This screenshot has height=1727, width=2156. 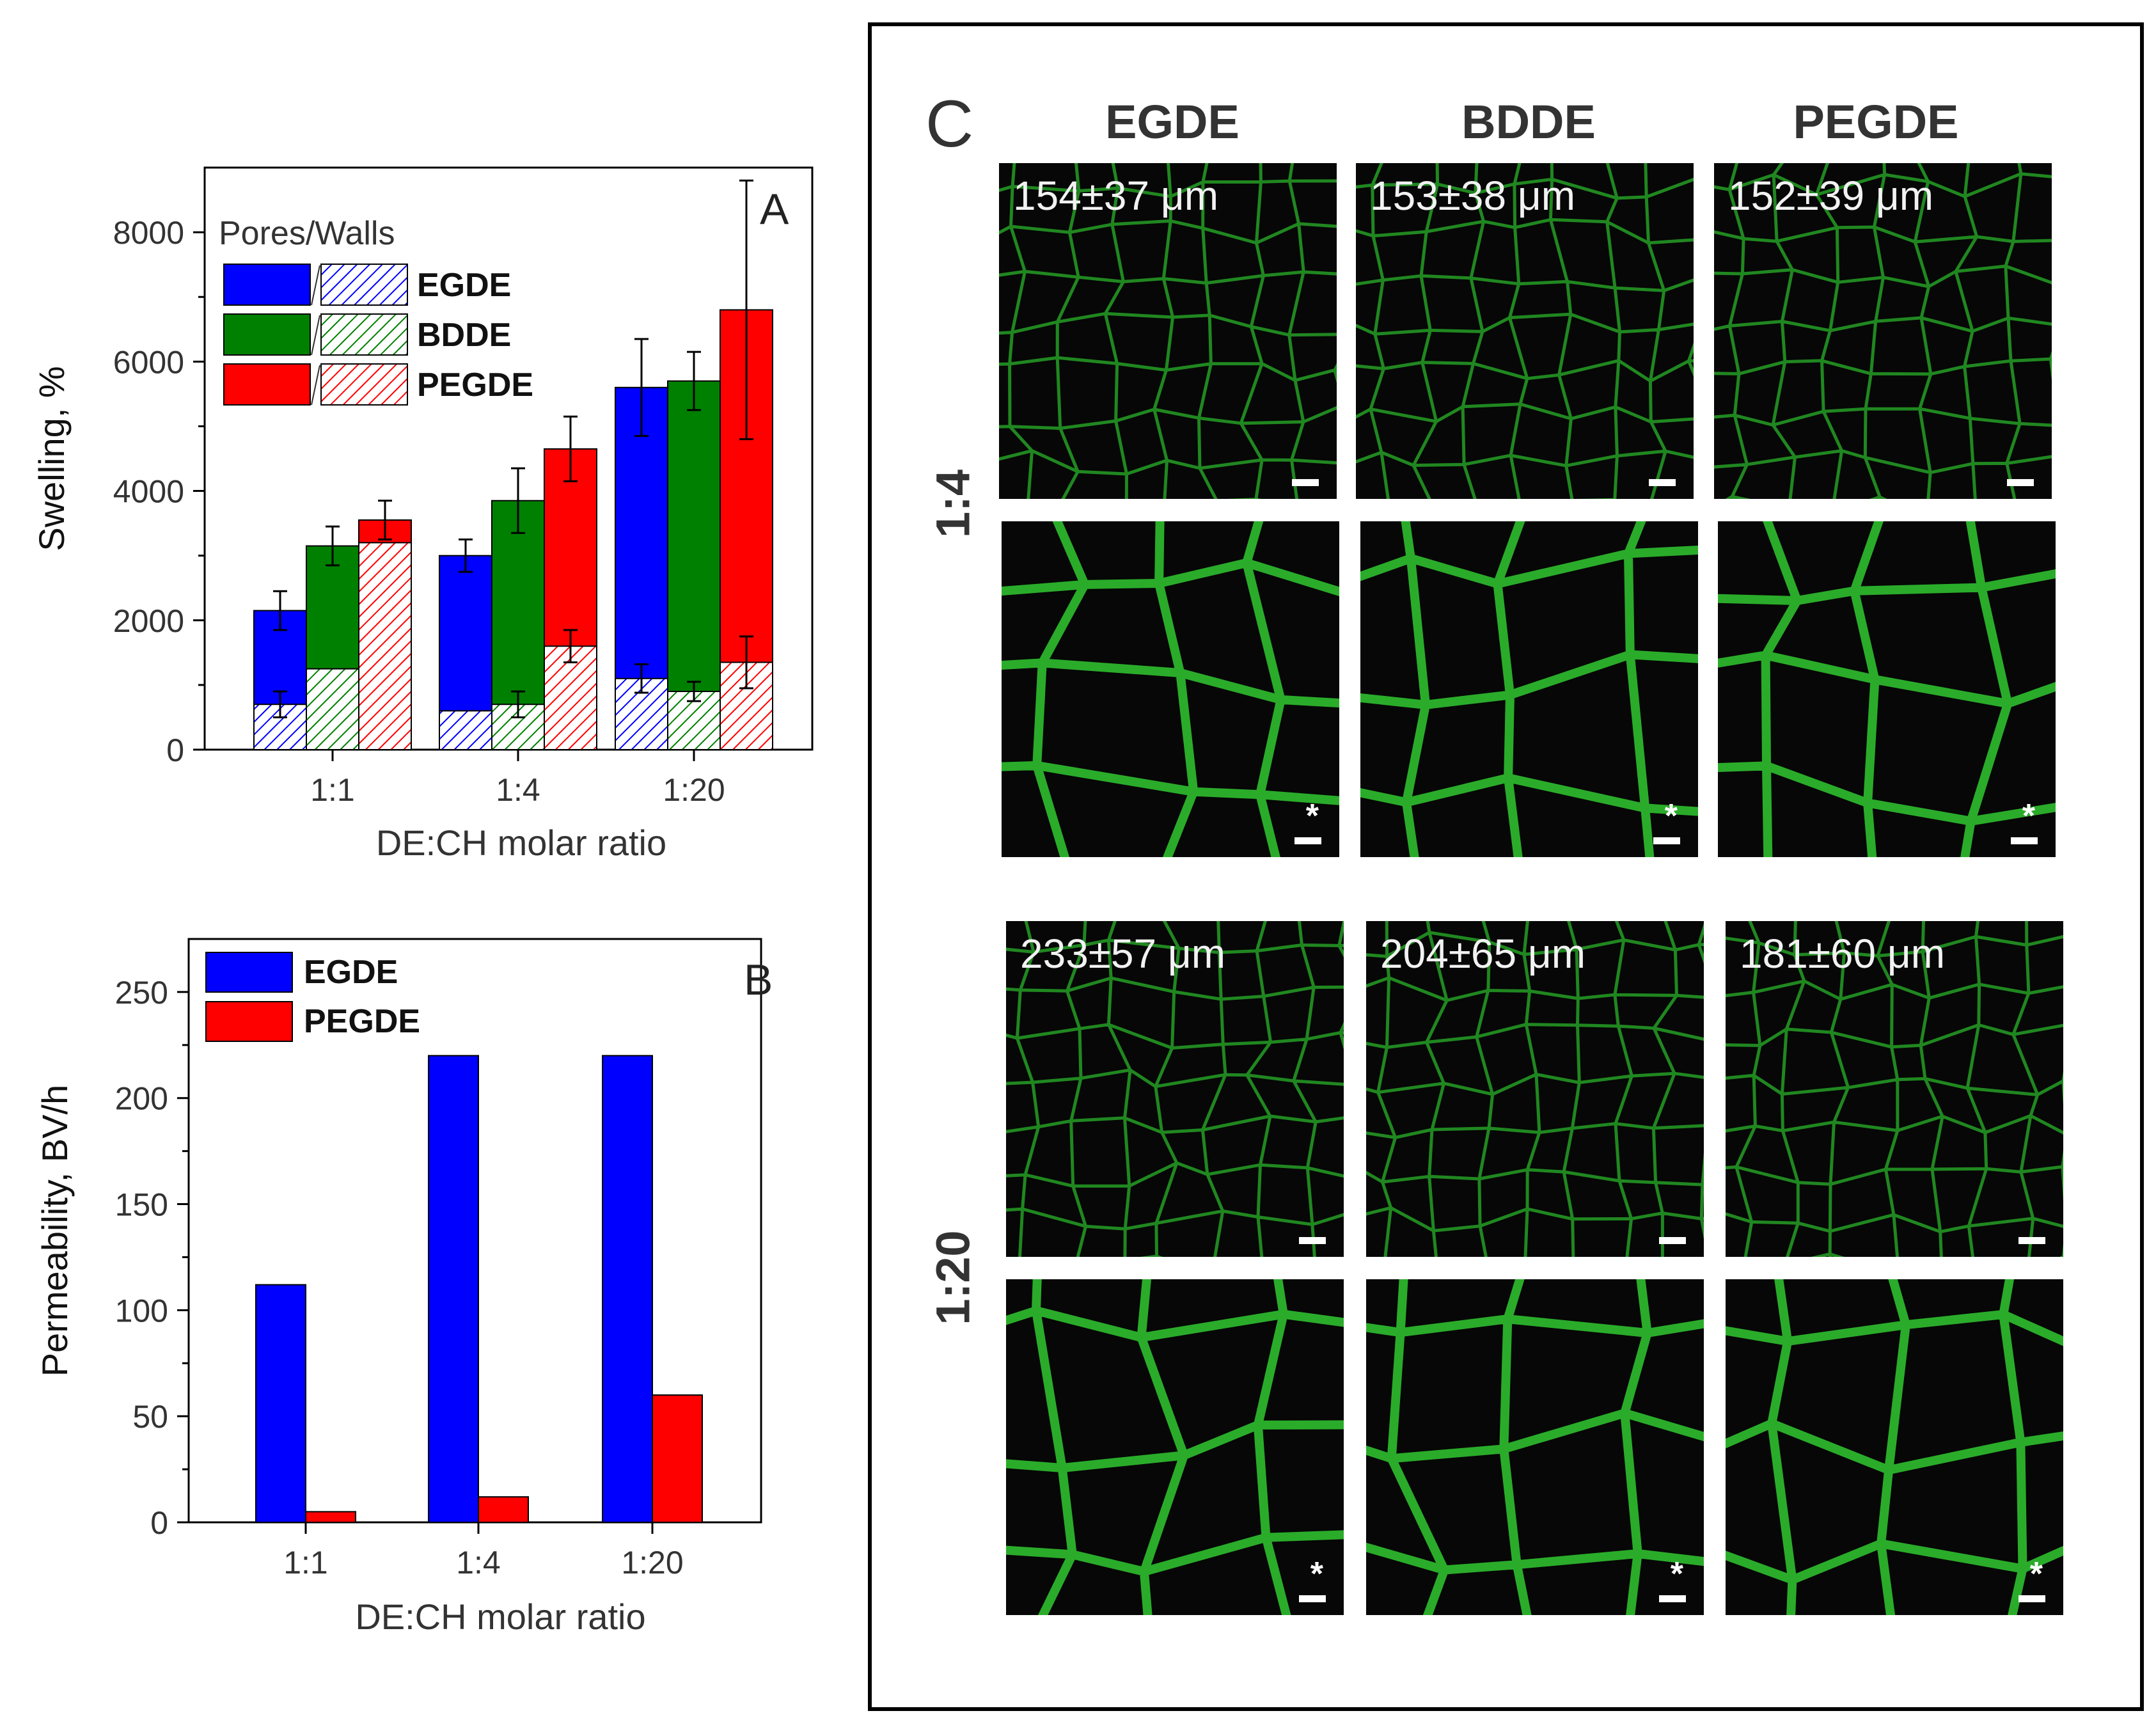 What do you see at coordinates (953, 503) in the screenshot?
I see `row-header-1-4: 1:4` at bounding box center [953, 503].